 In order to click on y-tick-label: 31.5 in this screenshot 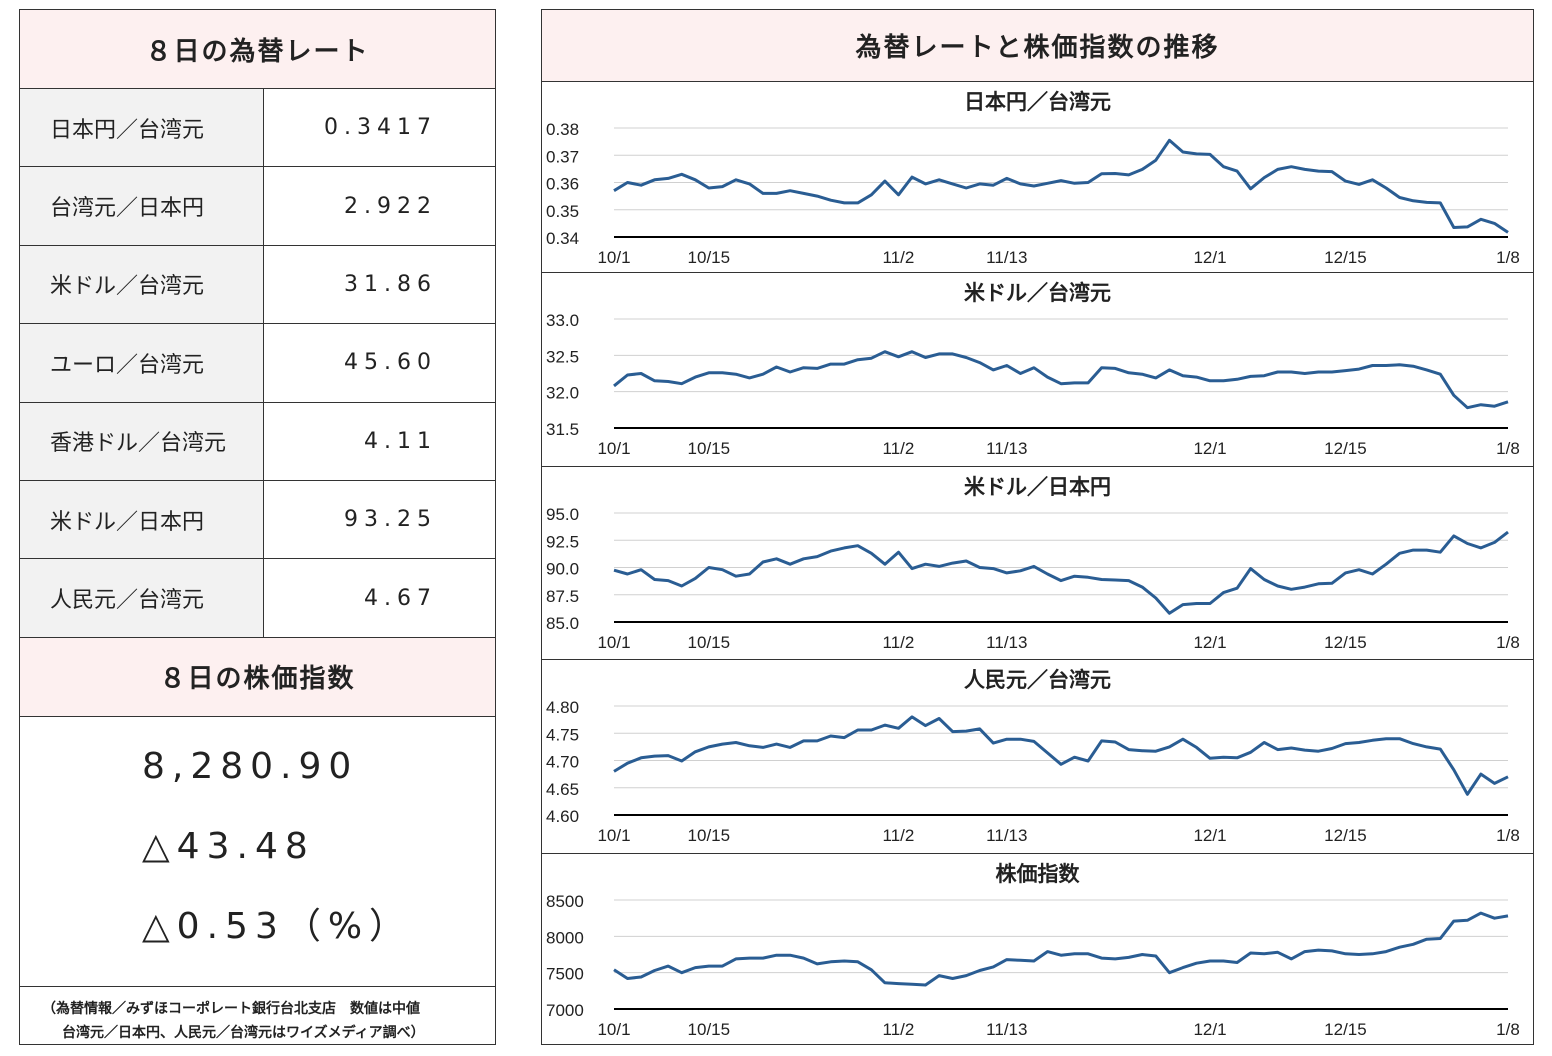, I will do `click(562, 429)`.